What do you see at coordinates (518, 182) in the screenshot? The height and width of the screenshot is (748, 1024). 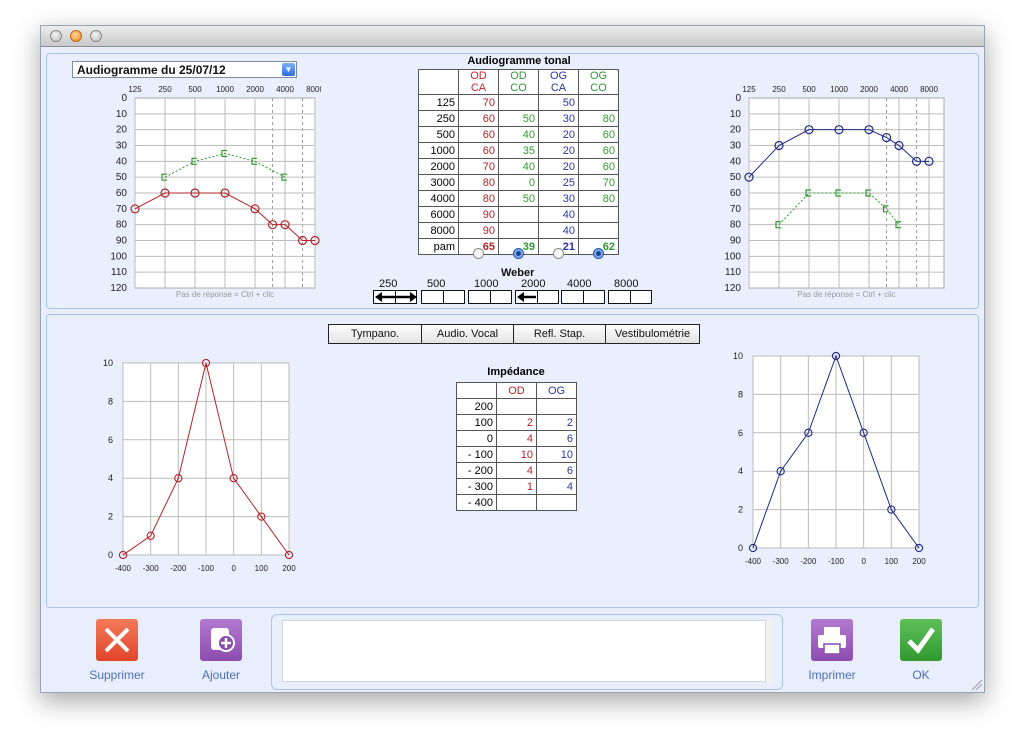 I see `table-cell: 0` at bounding box center [518, 182].